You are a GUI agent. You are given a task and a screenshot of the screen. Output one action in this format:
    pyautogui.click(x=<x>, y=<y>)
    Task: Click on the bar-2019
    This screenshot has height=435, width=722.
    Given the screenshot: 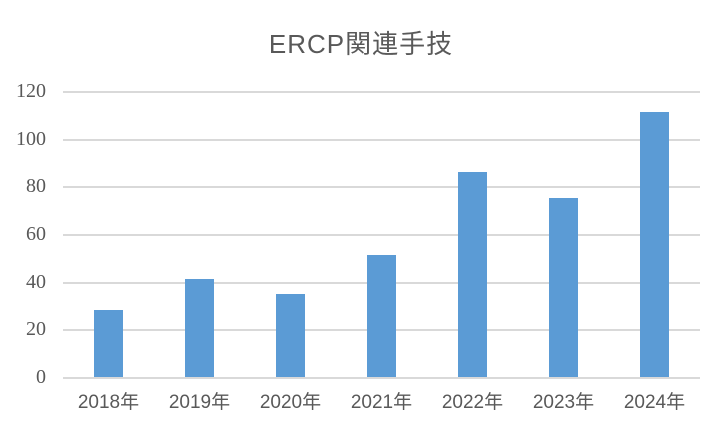 What is the action you would take?
    pyautogui.click(x=199, y=328)
    